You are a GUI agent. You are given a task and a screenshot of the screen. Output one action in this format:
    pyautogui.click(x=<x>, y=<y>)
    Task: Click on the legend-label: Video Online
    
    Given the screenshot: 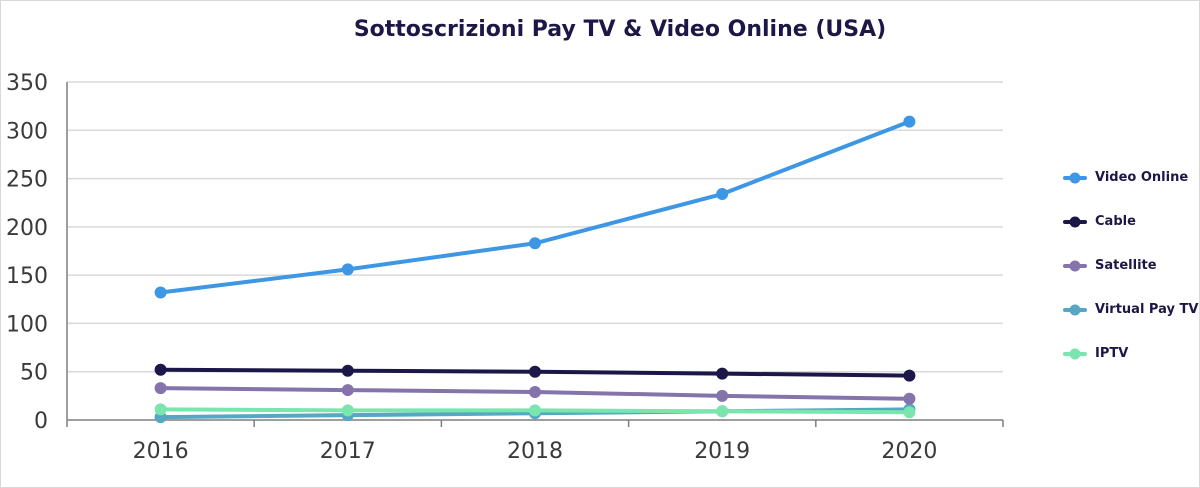 What is the action you would take?
    pyautogui.click(x=1142, y=177)
    